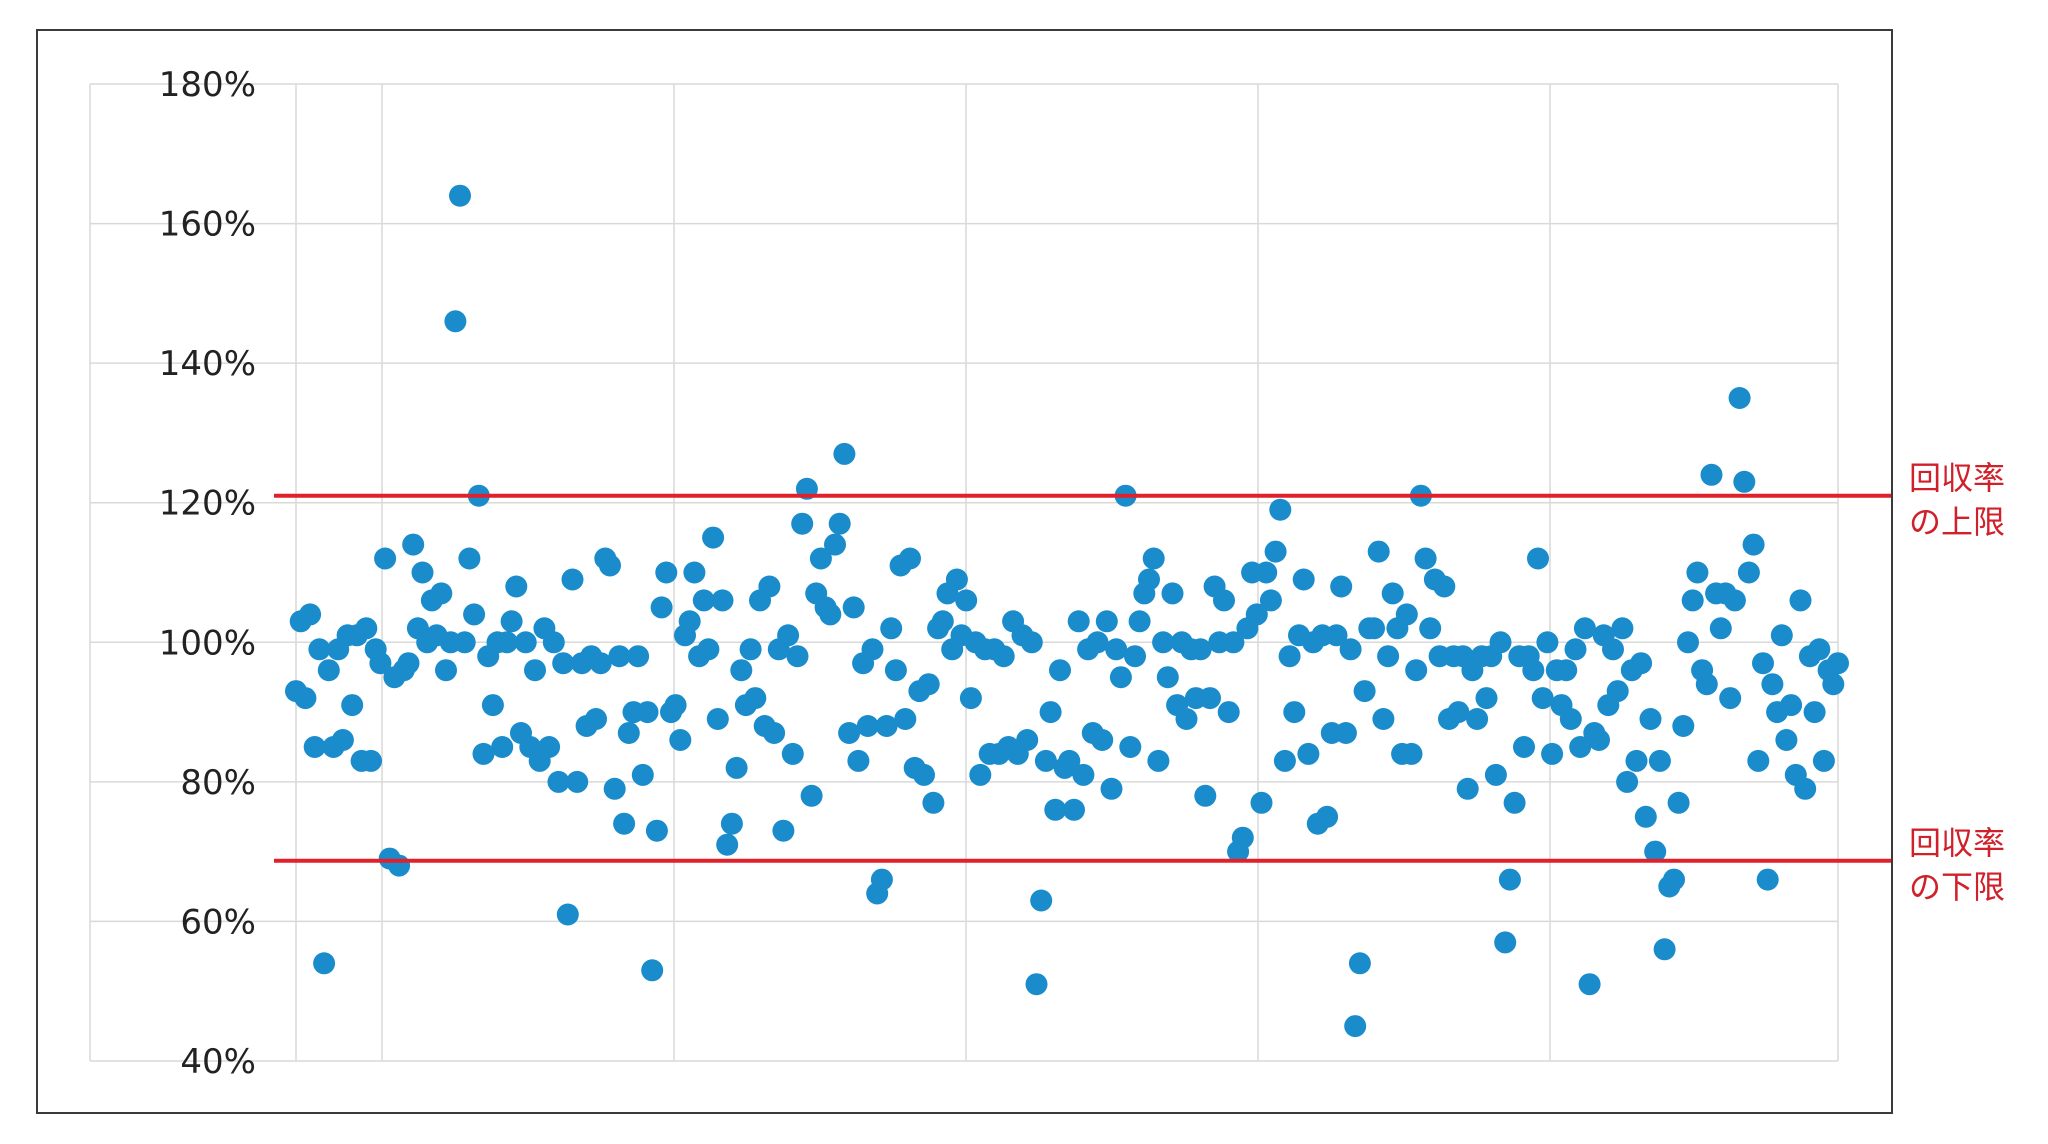  Describe the element at coordinates (1957, 500) in the screenshot. I see `upper-limit-label: 回収率 の上限` at that location.